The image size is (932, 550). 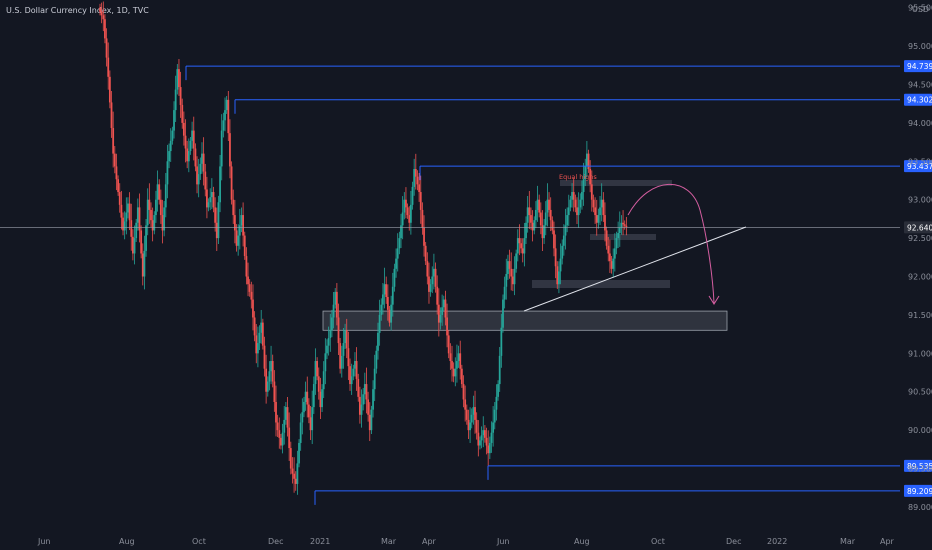 What do you see at coordinates (635, 269) in the screenshot?
I see `trendline` at bounding box center [635, 269].